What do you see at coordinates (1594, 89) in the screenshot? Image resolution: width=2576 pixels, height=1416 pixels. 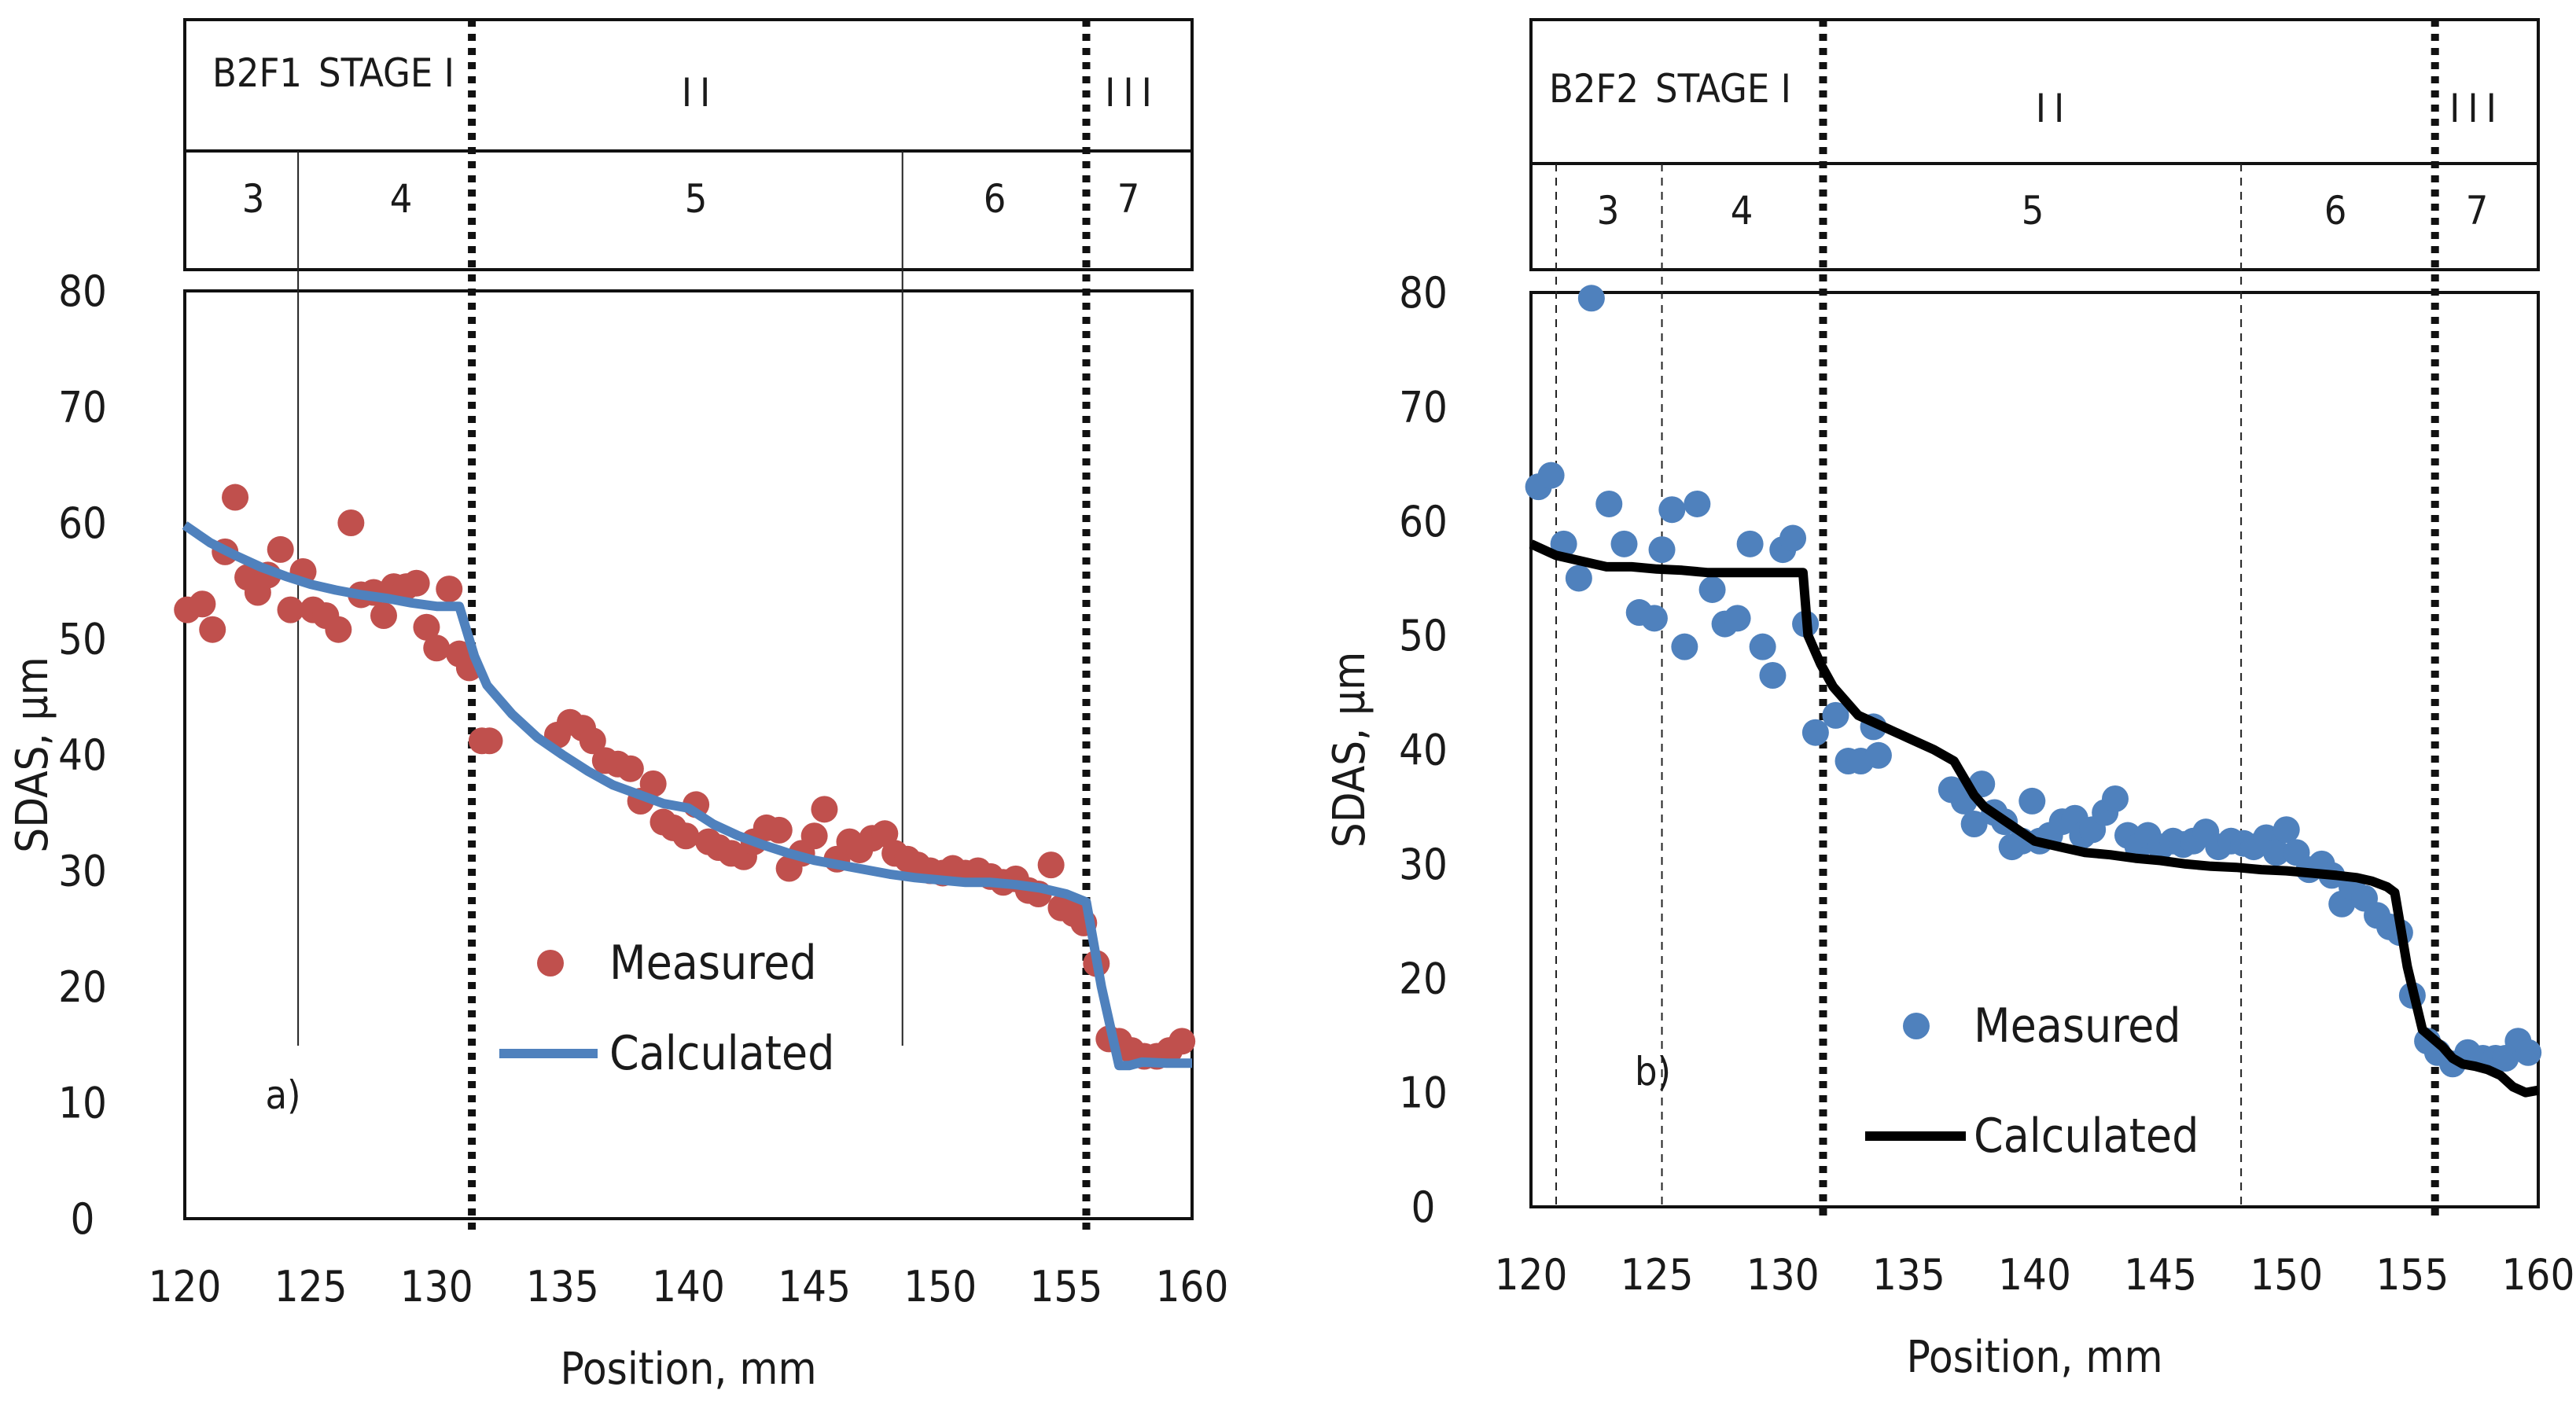 I see `specimen-label: B2F2` at bounding box center [1594, 89].